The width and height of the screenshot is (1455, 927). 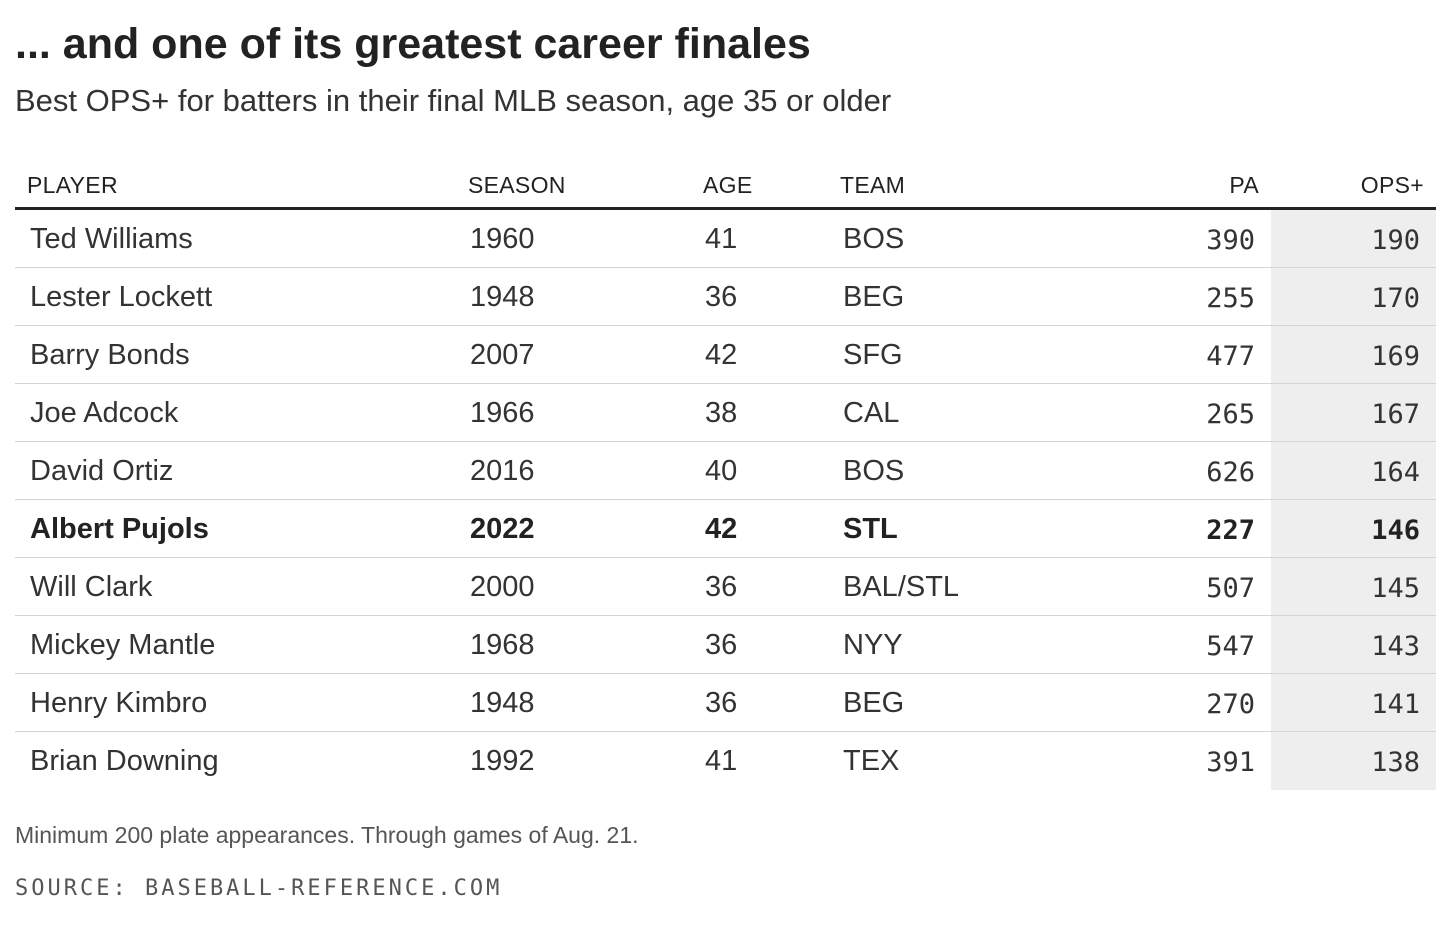 What do you see at coordinates (1395, 588) in the screenshot?
I see `cell-ops: 145` at bounding box center [1395, 588].